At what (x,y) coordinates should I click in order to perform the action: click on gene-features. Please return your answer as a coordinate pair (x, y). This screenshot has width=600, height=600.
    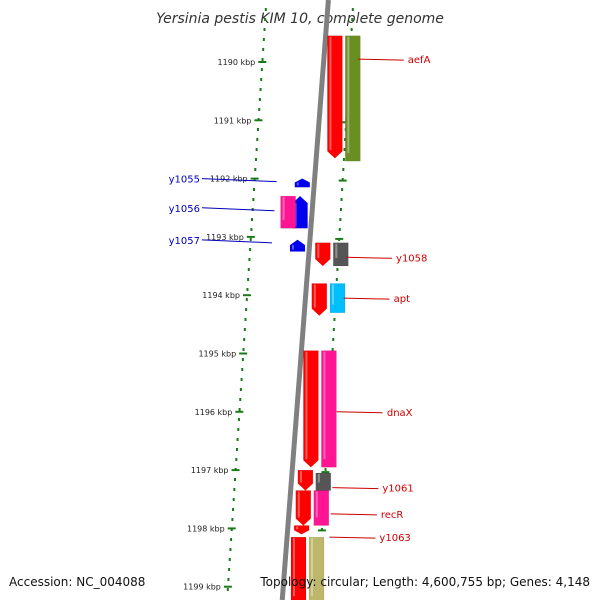
    Looking at the image, I should click on (320, 317).